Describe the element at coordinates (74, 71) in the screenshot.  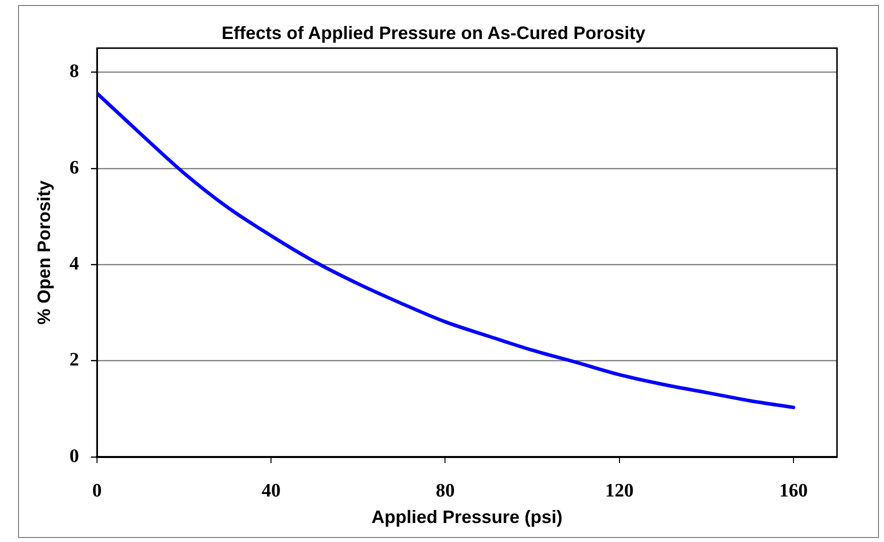
I see `y-tick-label: 8` at that location.